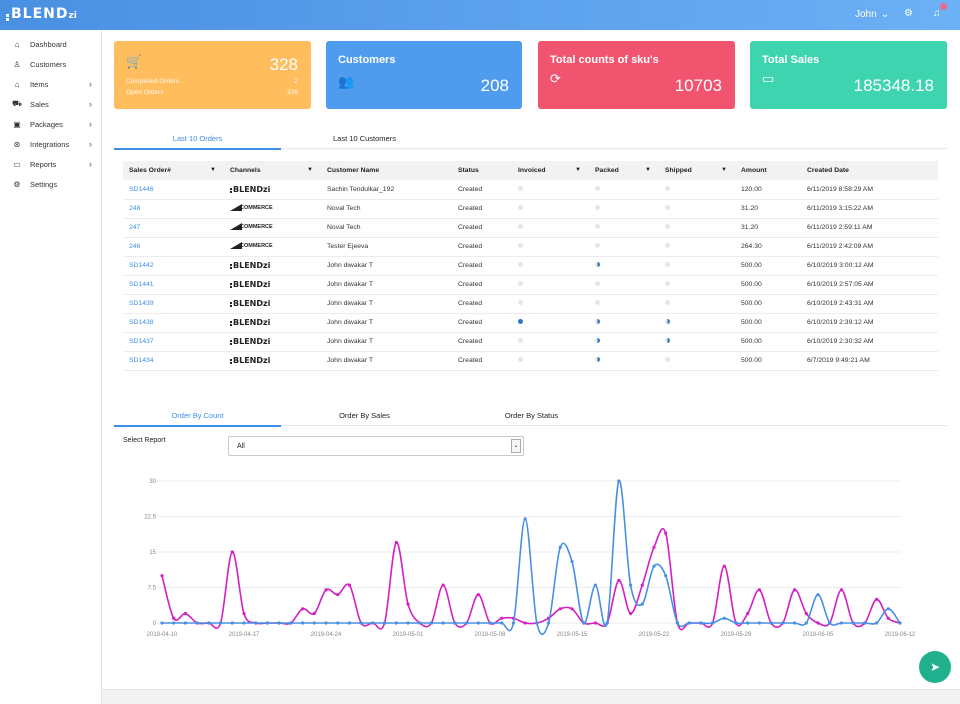 The height and width of the screenshot is (704, 960). I want to click on sku-card: Total counts of sku's ⟳ 10703, so click(636, 75).